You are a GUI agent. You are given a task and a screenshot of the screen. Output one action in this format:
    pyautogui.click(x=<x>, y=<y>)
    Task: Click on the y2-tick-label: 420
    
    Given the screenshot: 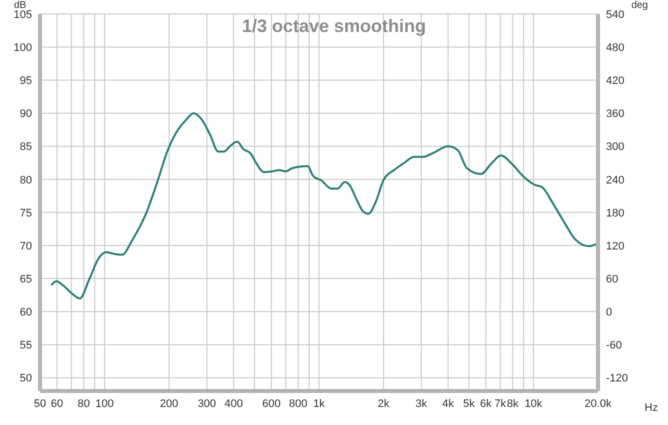 What is the action you would take?
    pyautogui.click(x=615, y=81)
    